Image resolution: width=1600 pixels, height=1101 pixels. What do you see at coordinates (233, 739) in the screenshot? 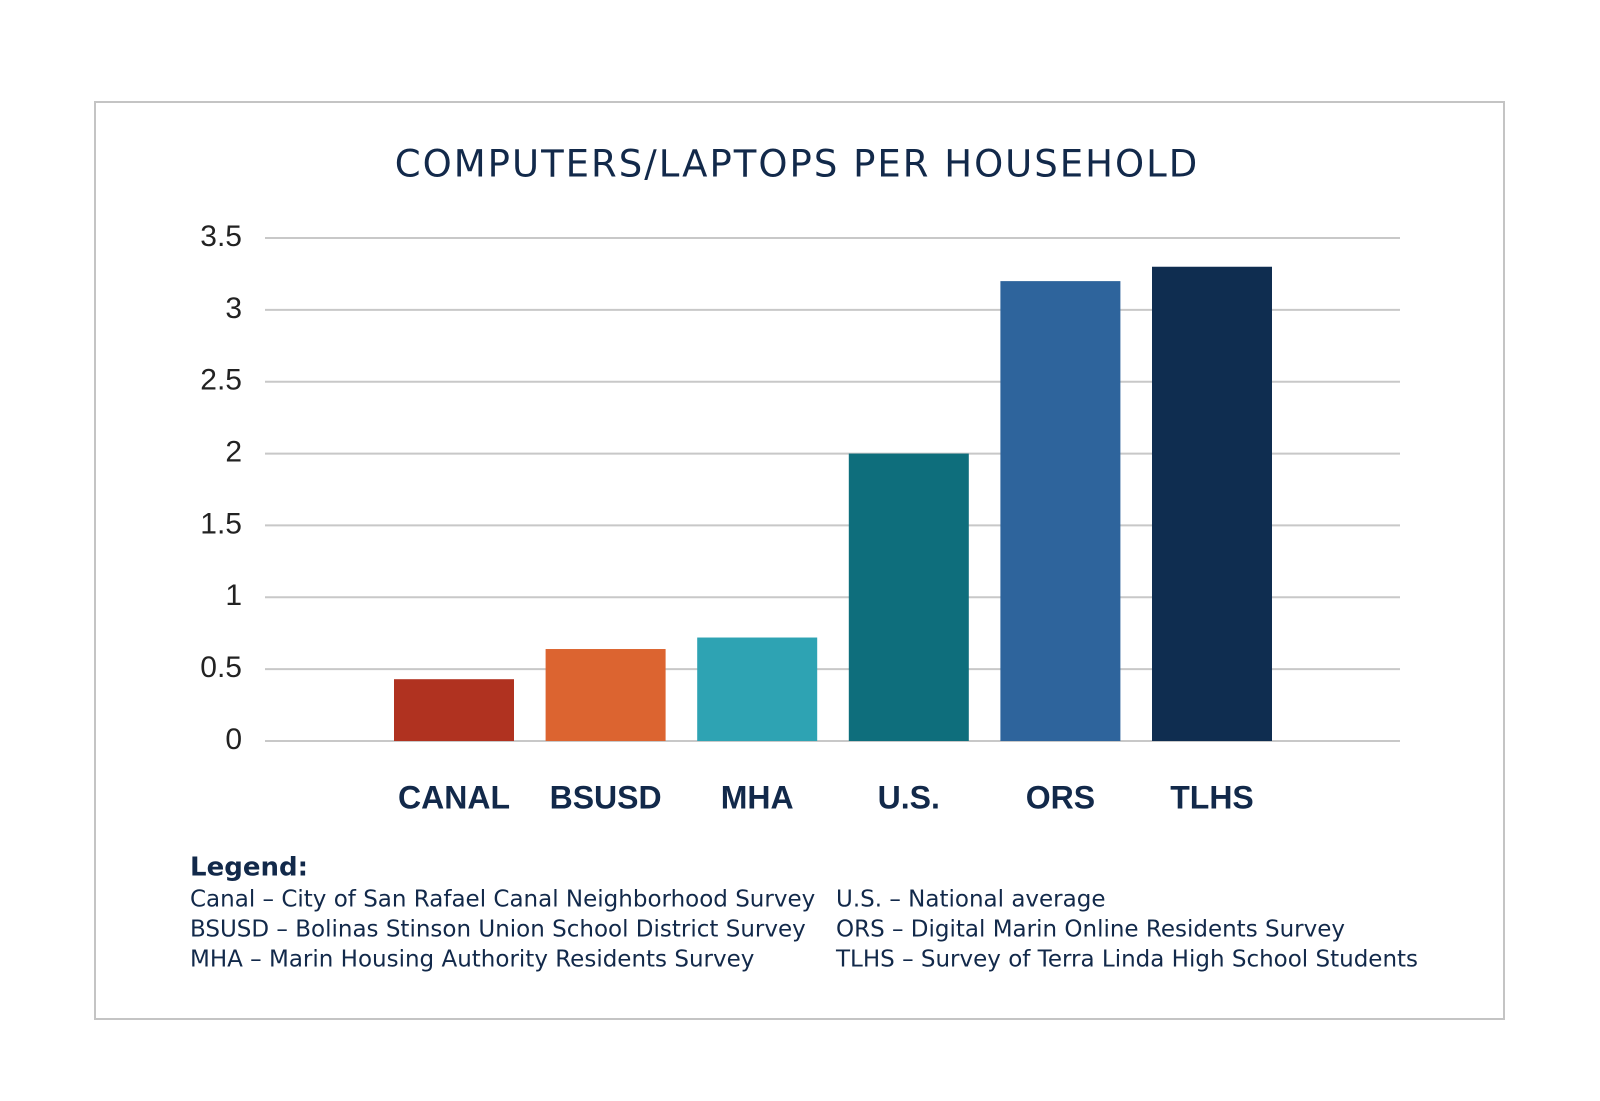
I see `y-tick-label: 0` at bounding box center [233, 739].